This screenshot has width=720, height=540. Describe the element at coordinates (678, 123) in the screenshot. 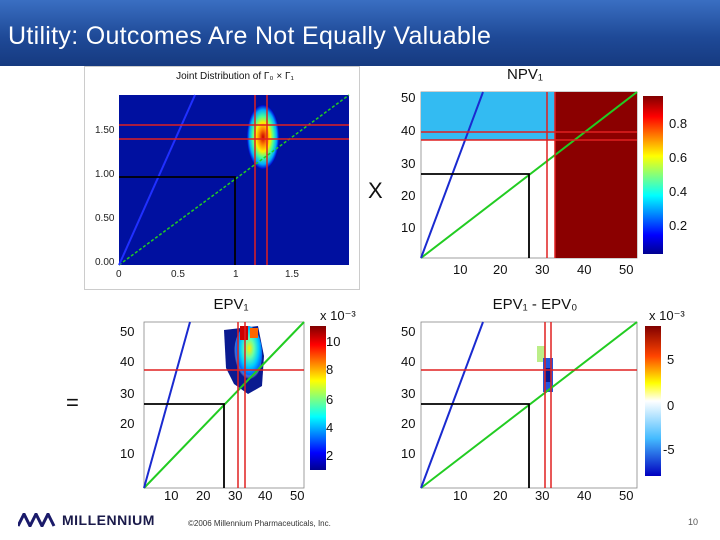

I see `npv1-cbar-tick-0: 0.8` at that location.